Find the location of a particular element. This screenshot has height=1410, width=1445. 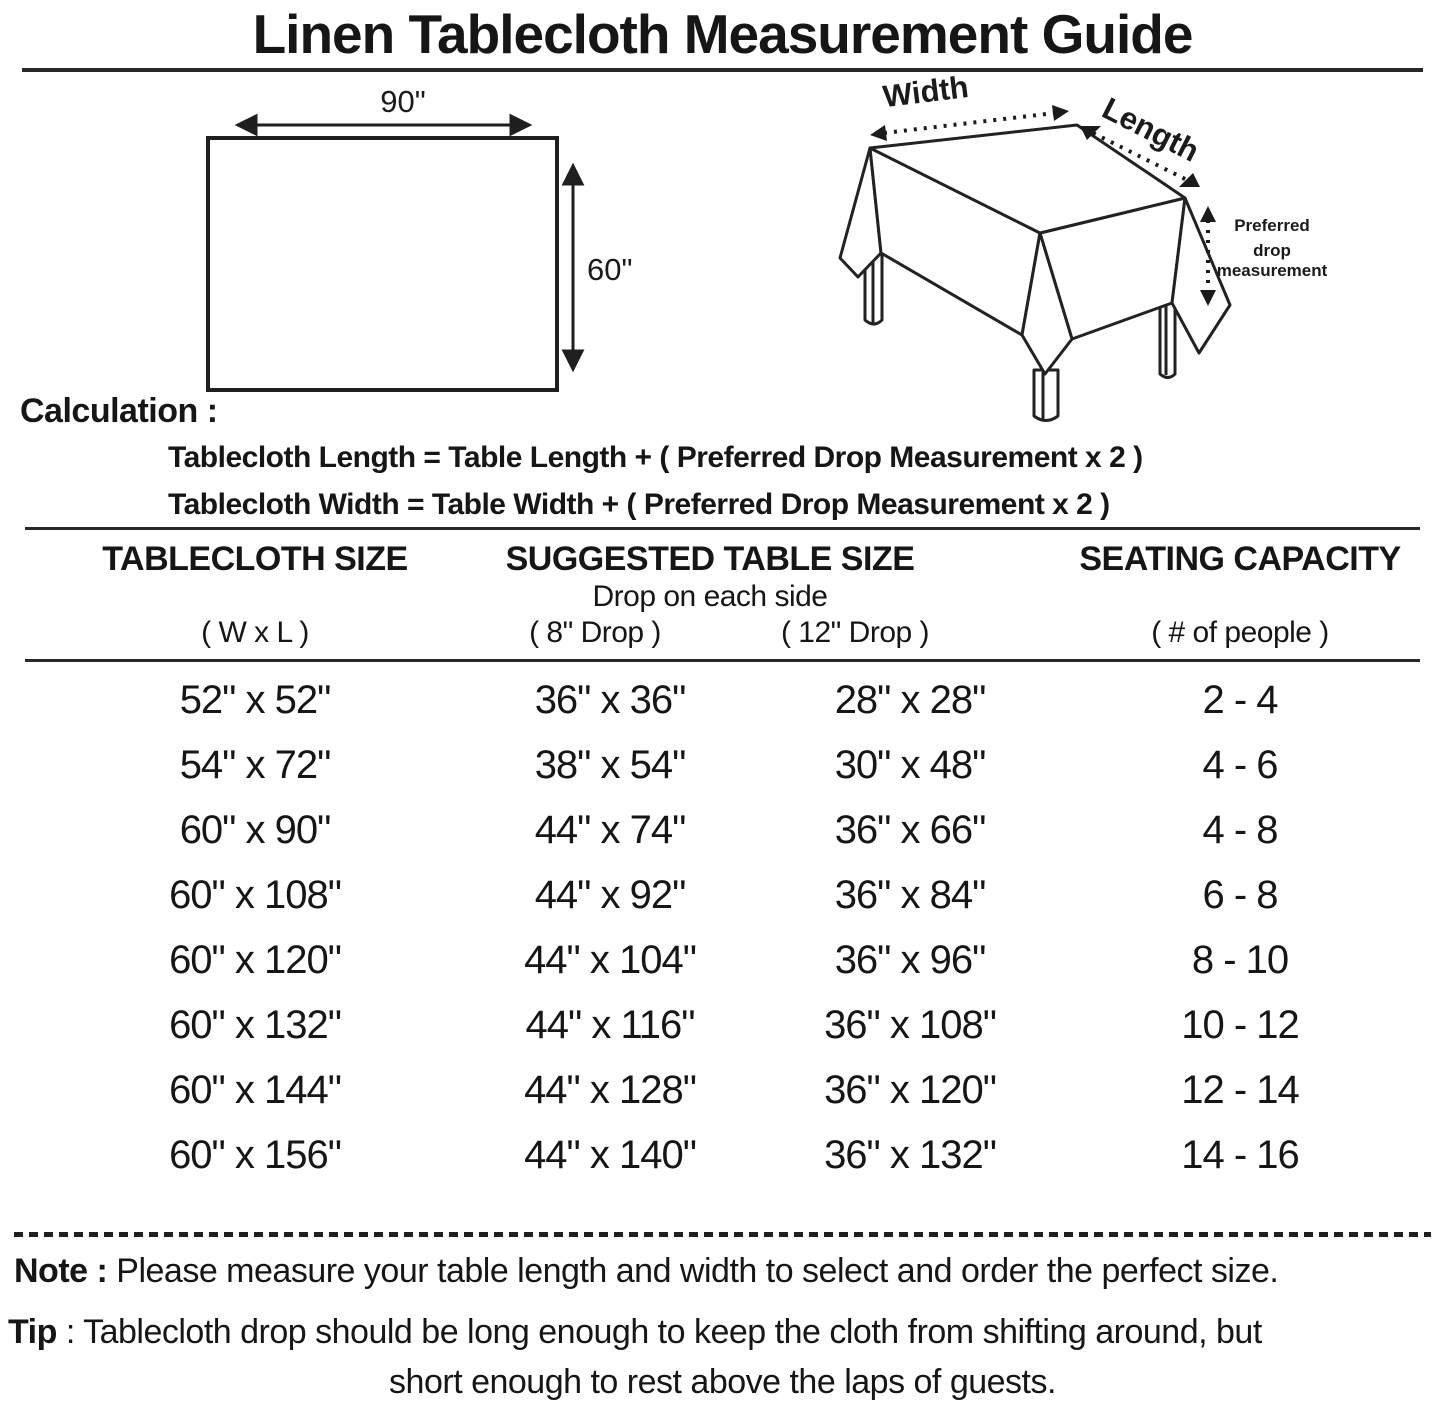

table-row: 60" x 156" 44" x 140" 36" x 132" 14 - 16 is located at coordinates (722, 1155).